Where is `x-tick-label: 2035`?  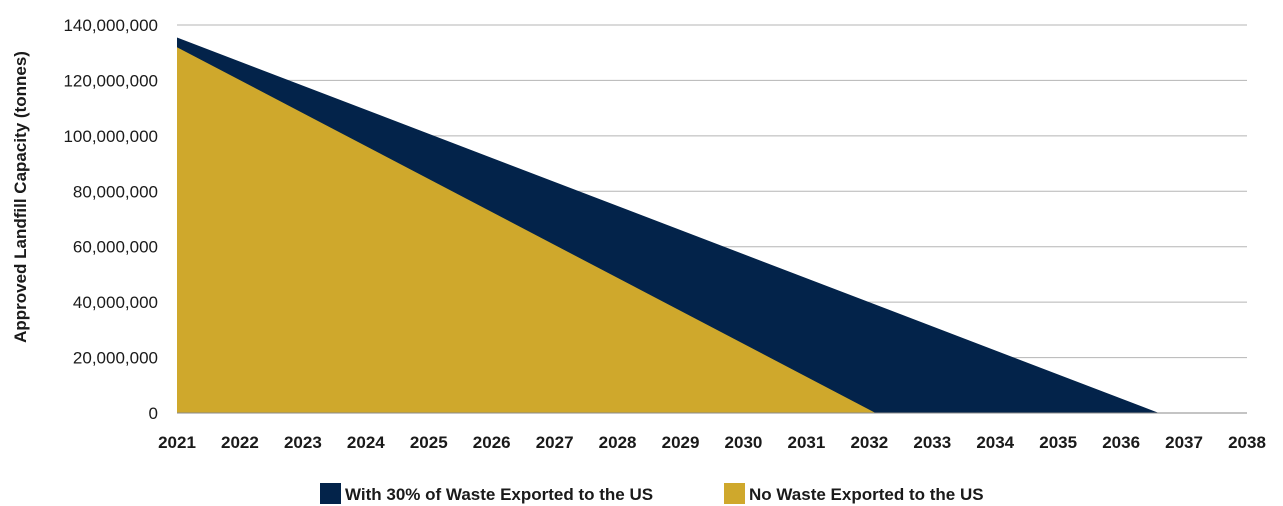
x-tick-label: 2035 is located at coordinates (1058, 442).